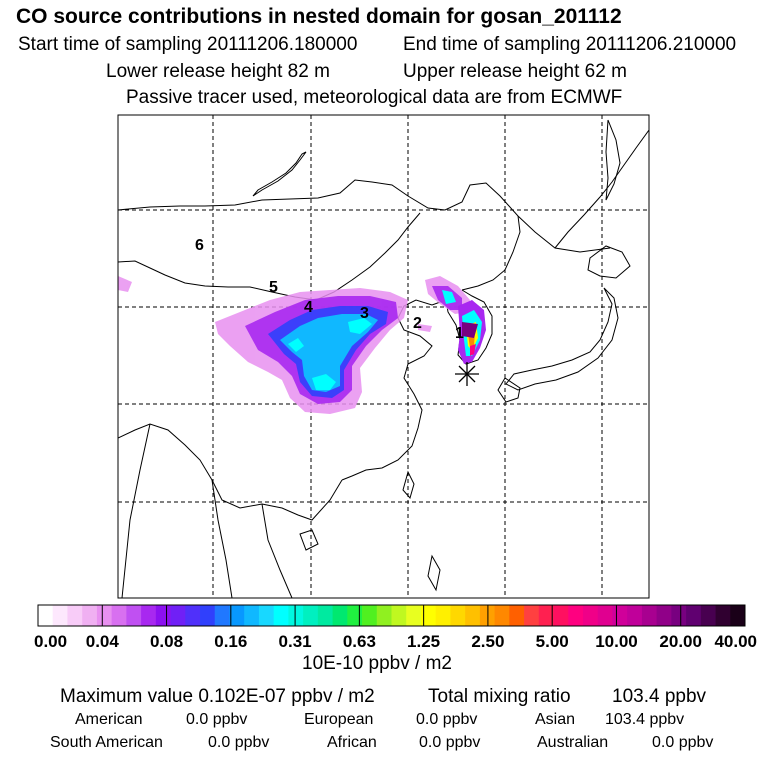 The image size is (768, 768). What do you see at coordinates (423, 641) in the screenshot?
I see `colorbar-tick-label: 1.25` at bounding box center [423, 641].